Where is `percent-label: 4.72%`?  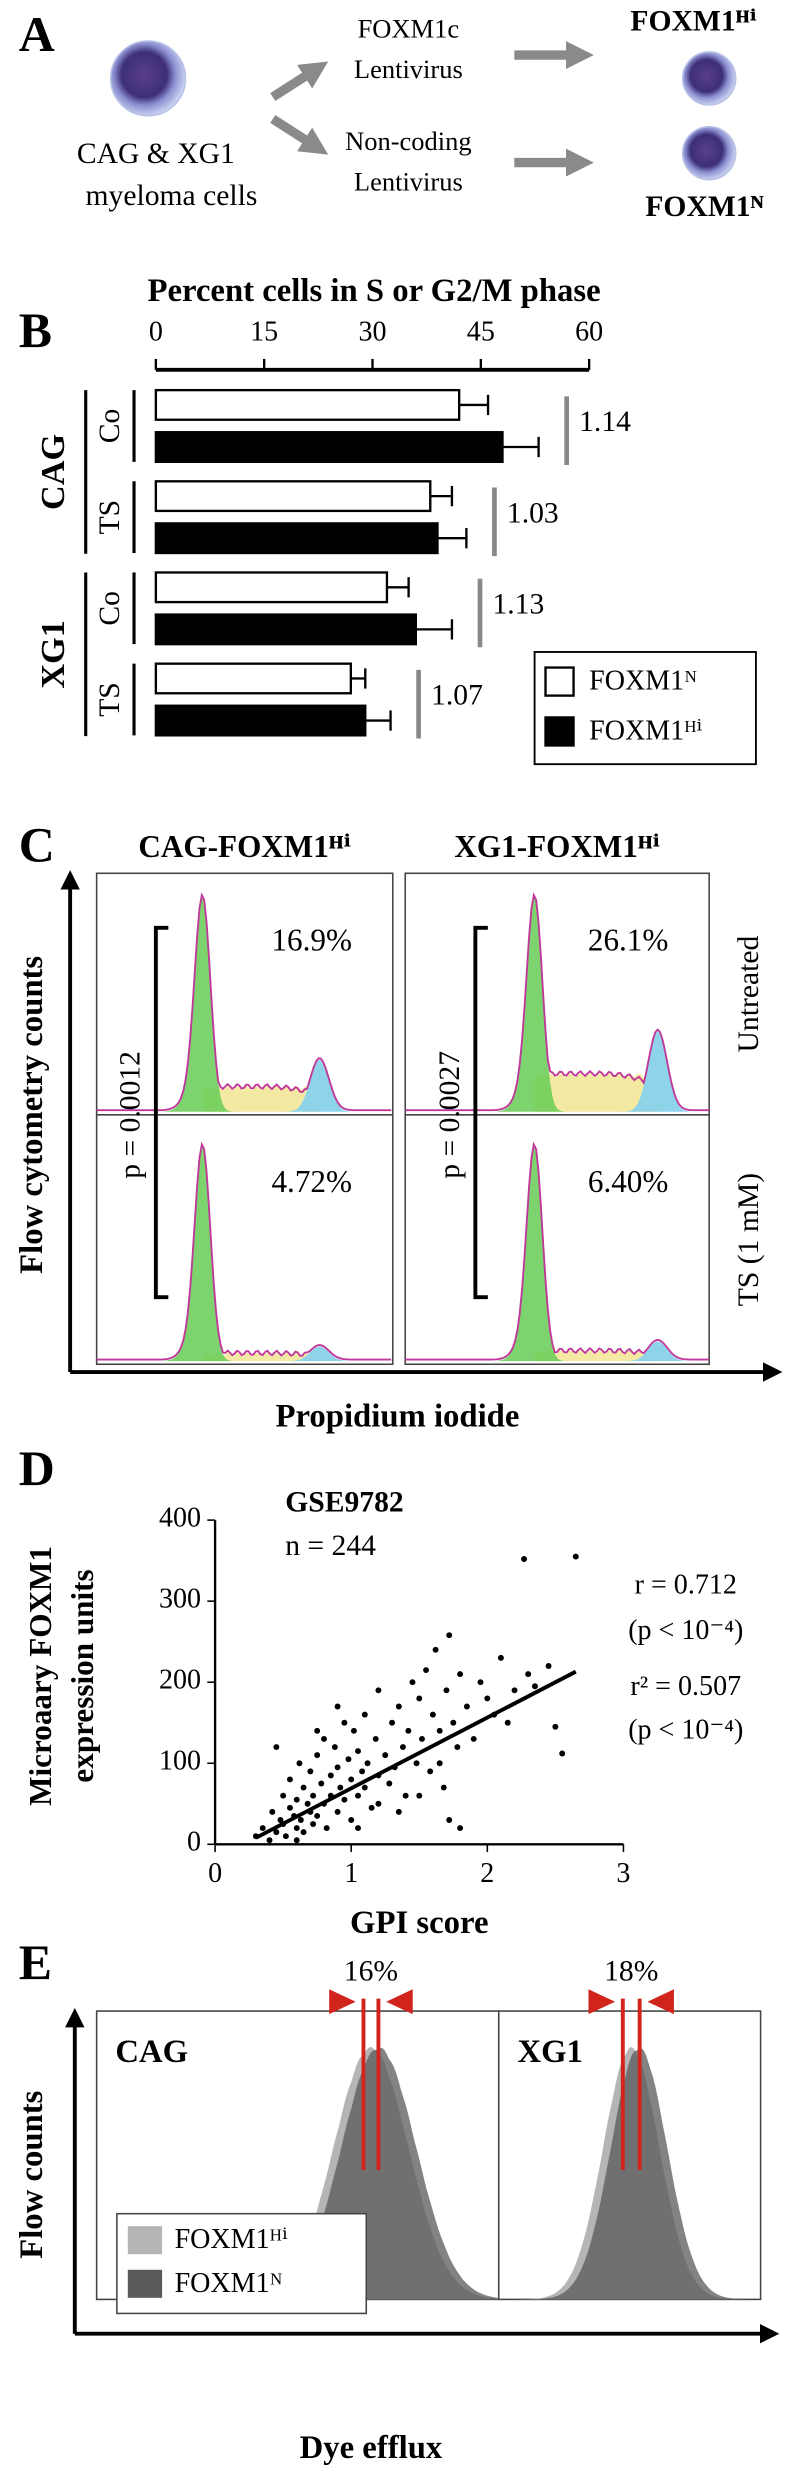 percent-label: 4.72% is located at coordinates (311, 1181).